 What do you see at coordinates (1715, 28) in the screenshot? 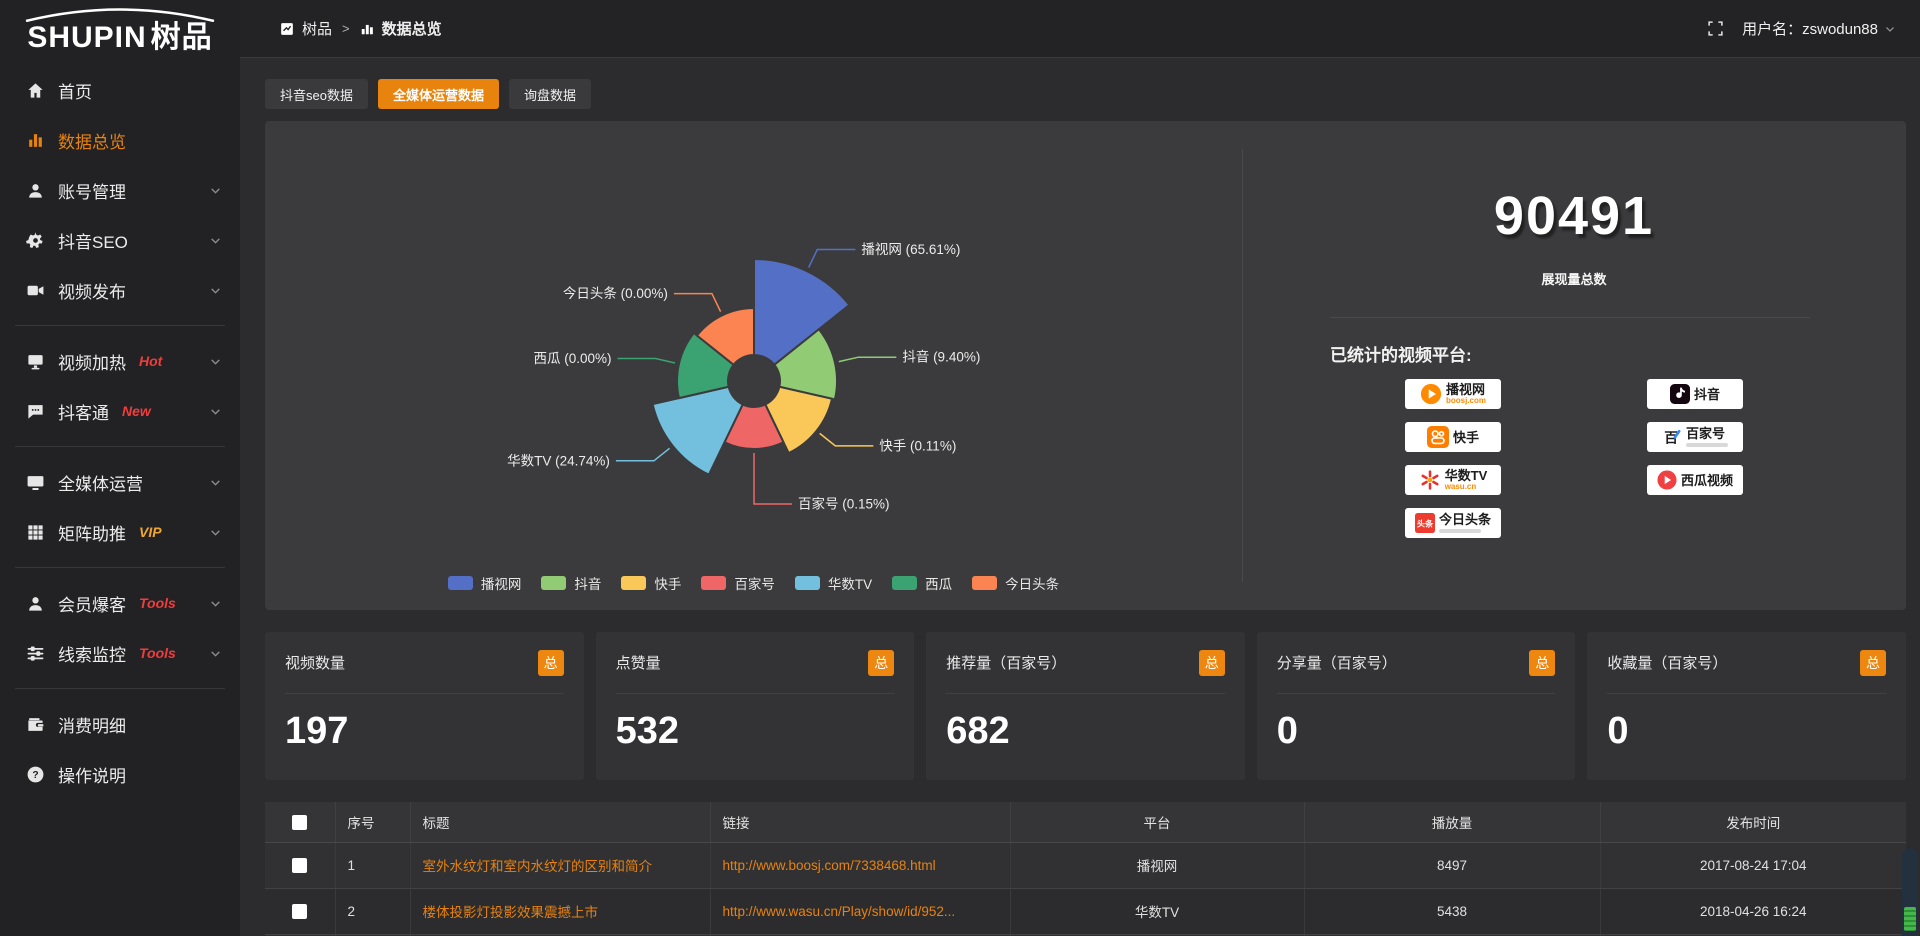
I see `fullscreen-icon` at bounding box center [1715, 28].